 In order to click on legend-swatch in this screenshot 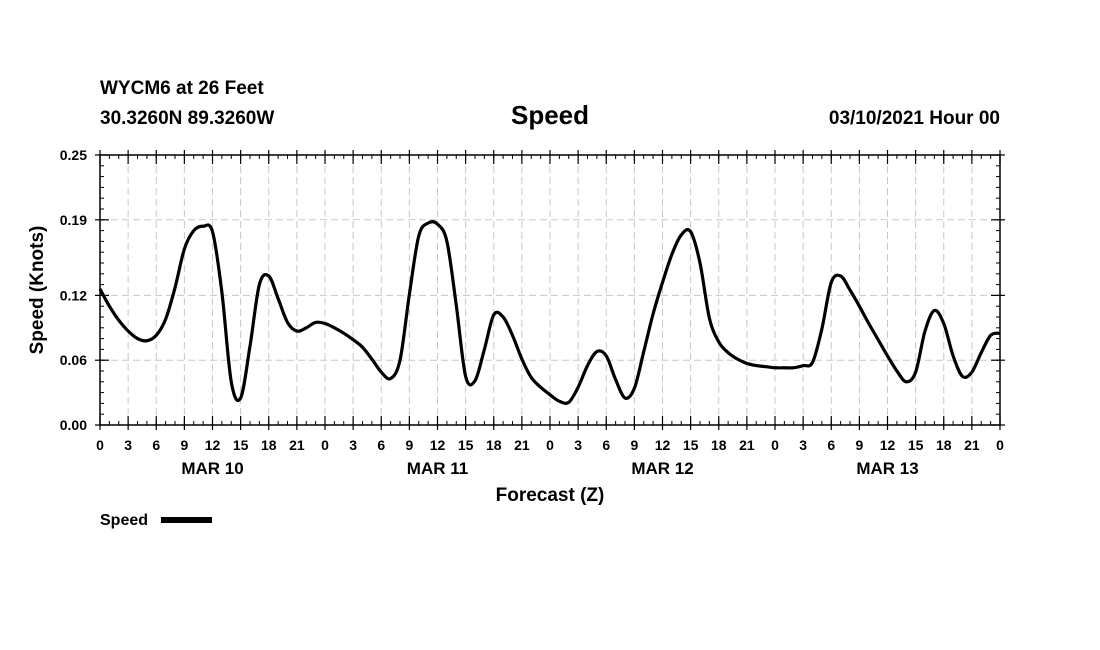, I will do `click(186, 520)`.